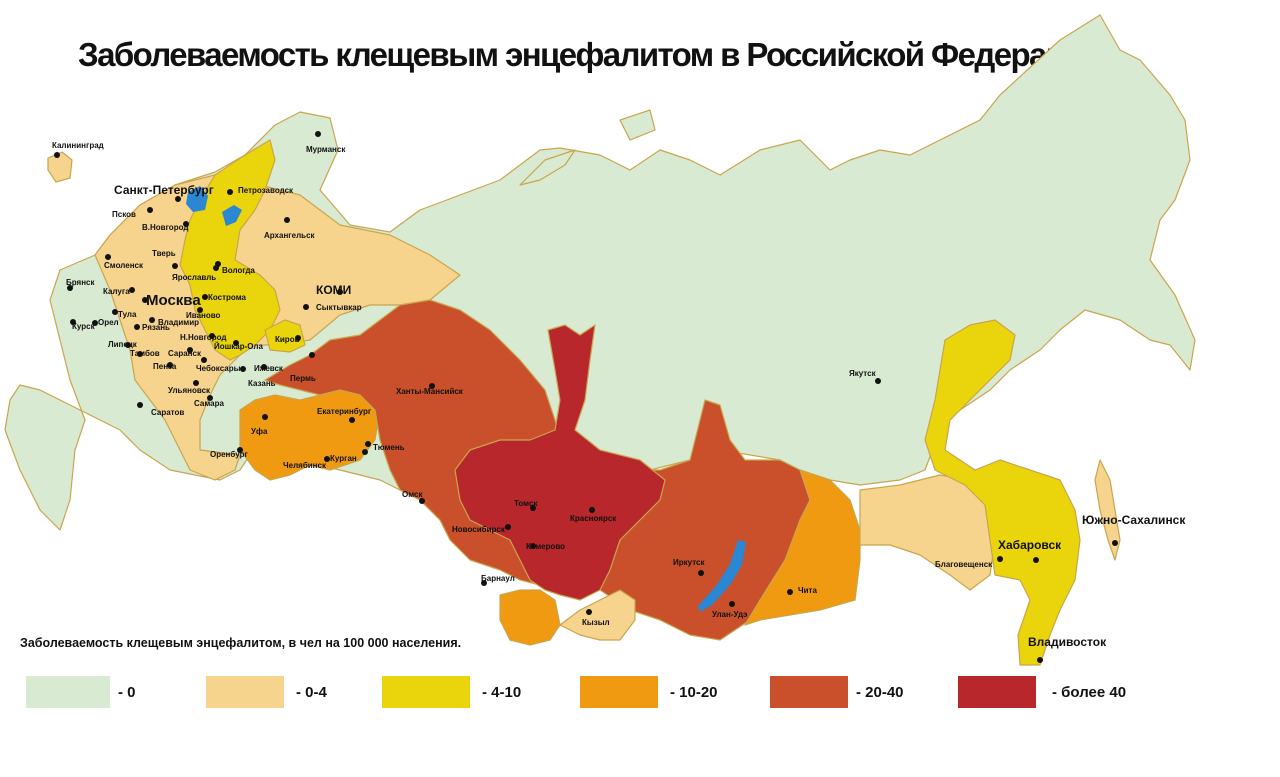 The image size is (1280, 777). Describe the element at coordinates (1107, 510) in the screenshot. I see `region-low-sakhalin` at that location.